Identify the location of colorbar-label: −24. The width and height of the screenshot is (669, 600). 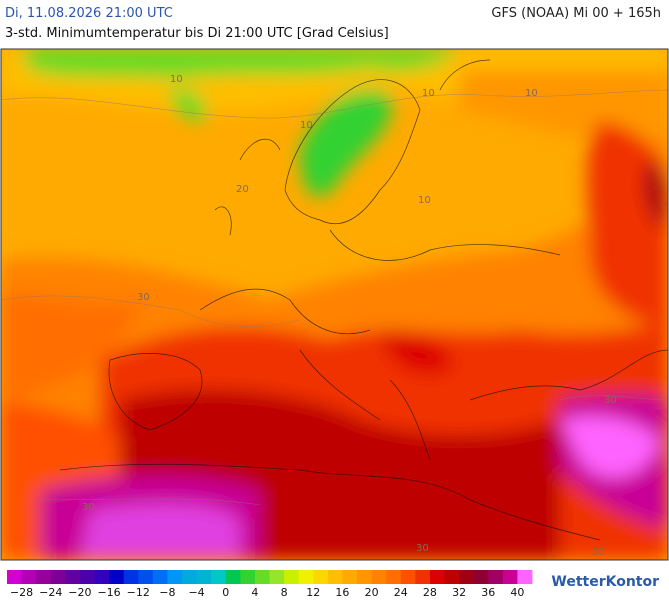
(50, 592).